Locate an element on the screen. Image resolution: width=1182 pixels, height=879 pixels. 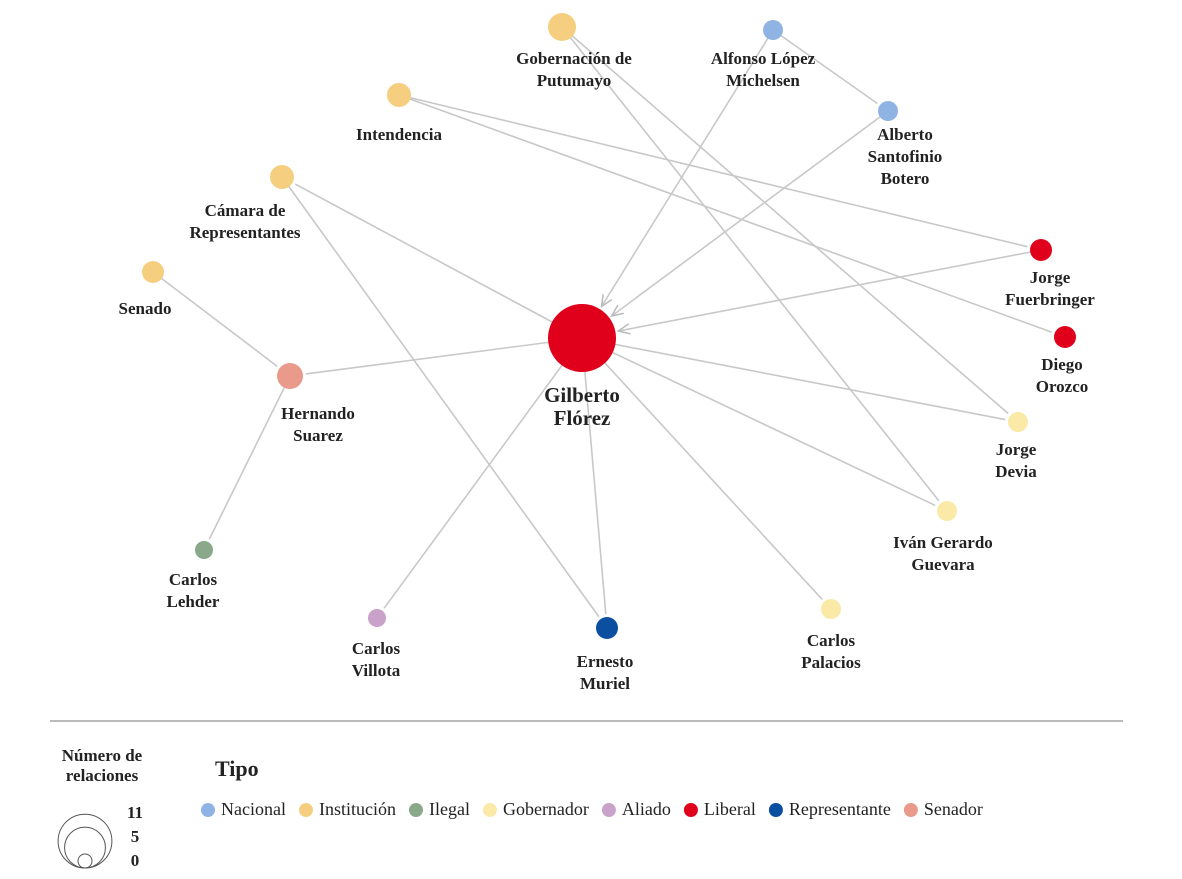
node-label: Representantes is located at coordinates (244, 232).